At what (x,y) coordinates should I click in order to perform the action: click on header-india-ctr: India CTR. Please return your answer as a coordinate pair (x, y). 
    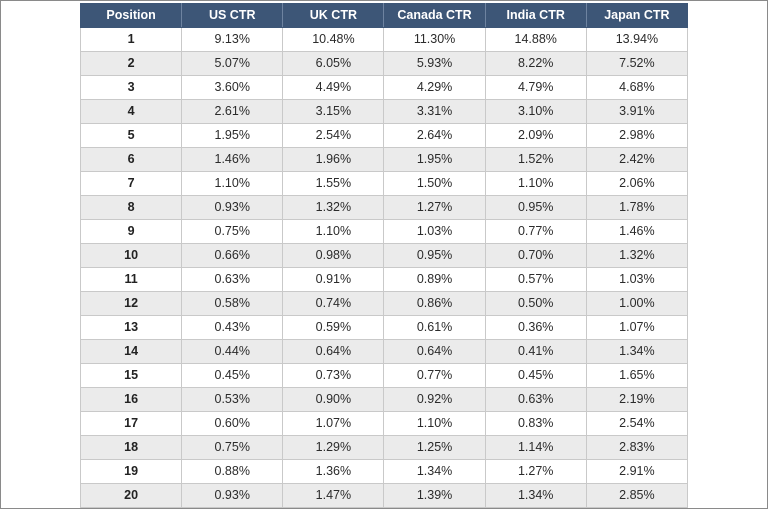
    Looking at the image, I should click on (535, 15).